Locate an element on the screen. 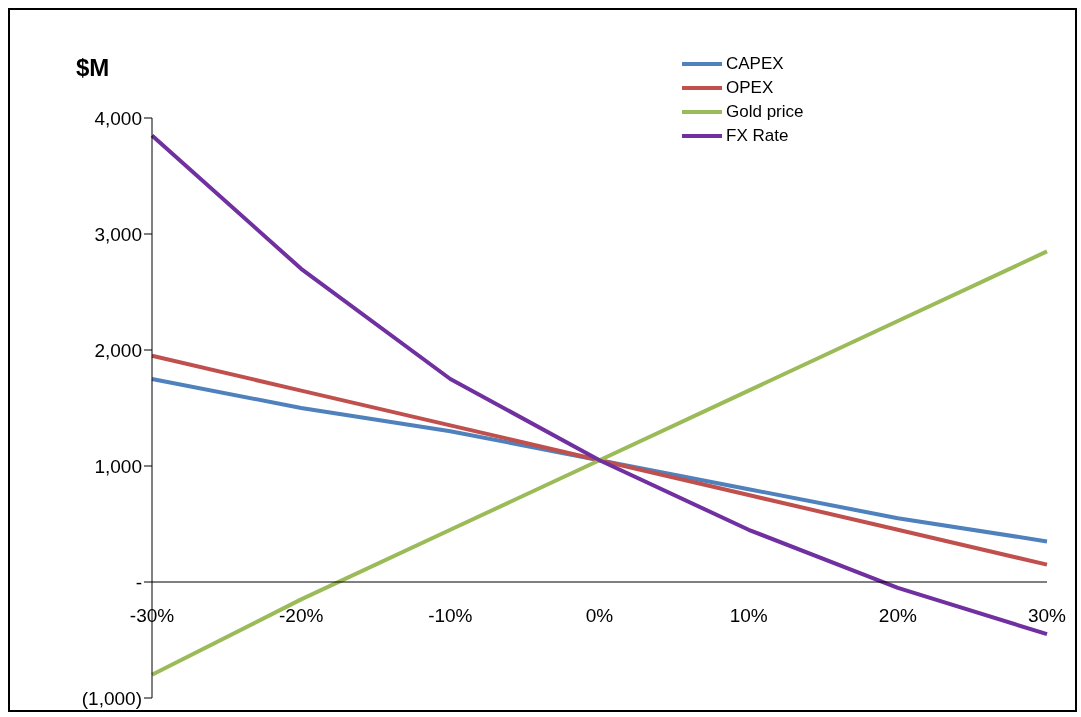 Image resolution: width=1081 pixels, height=717 pixels. legend-label: Gold price is located at coordinates (765, 112).